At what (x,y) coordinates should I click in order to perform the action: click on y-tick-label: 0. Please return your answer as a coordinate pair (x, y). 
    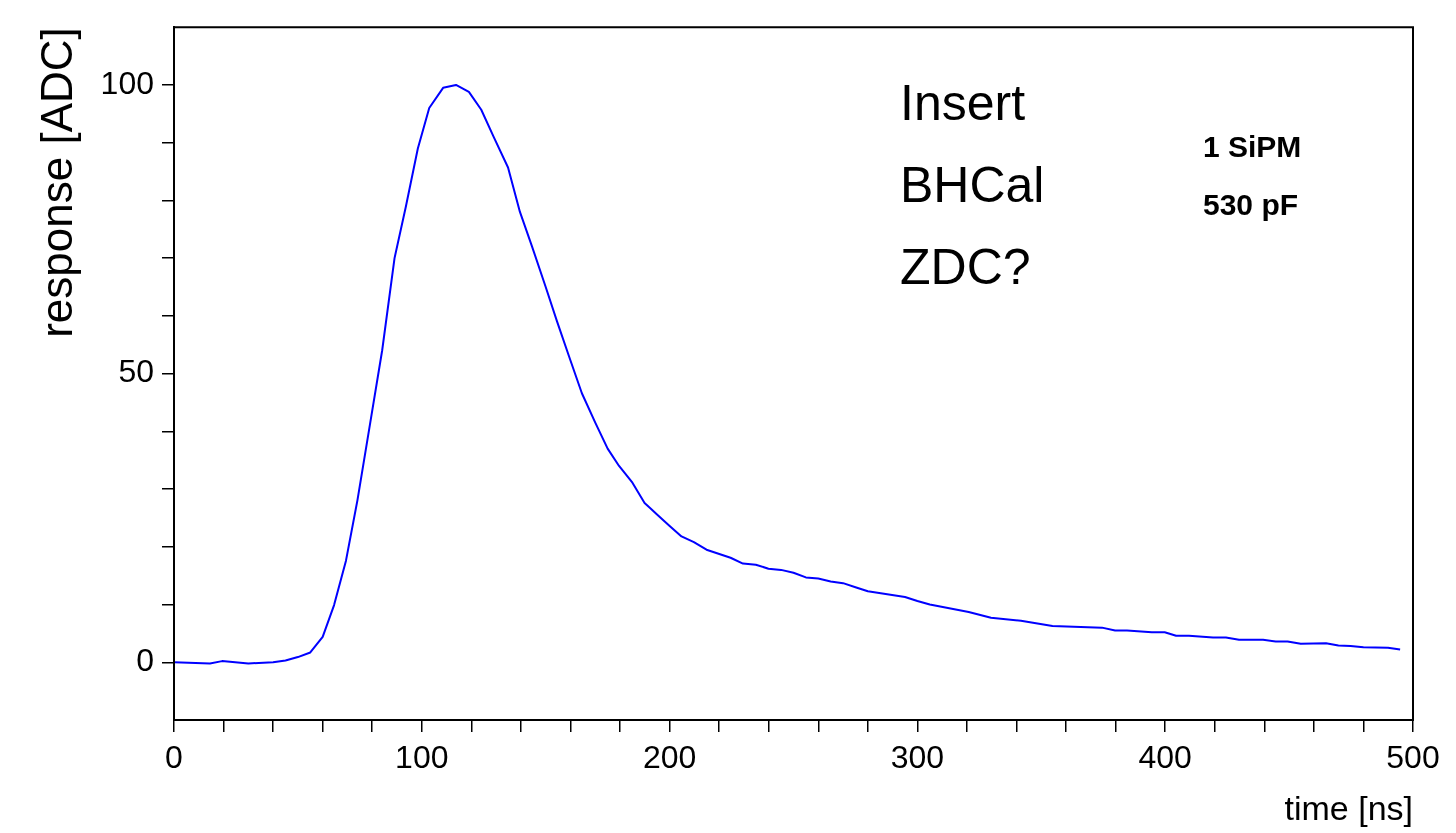
    Looking at the image, I should click on (145, 660).